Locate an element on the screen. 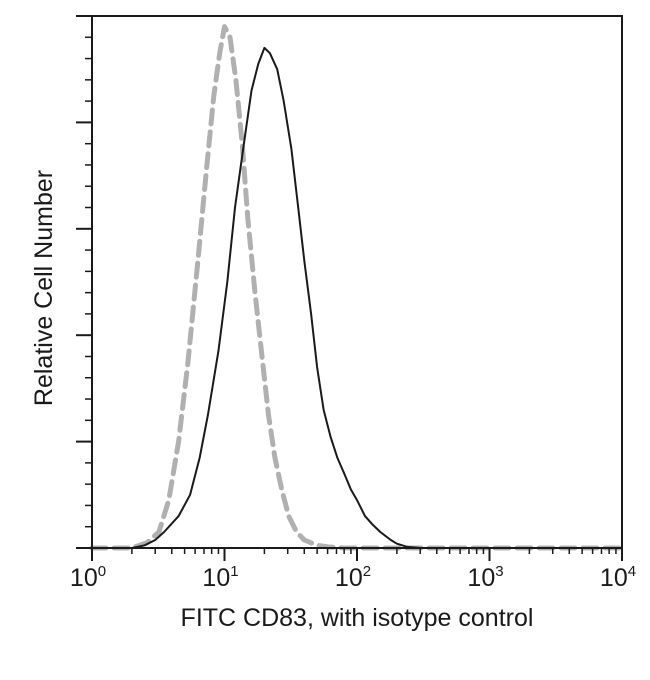 This screenshot has height=680, width=650. x-tick-label: 10³ is located at coordinates (485, 577).